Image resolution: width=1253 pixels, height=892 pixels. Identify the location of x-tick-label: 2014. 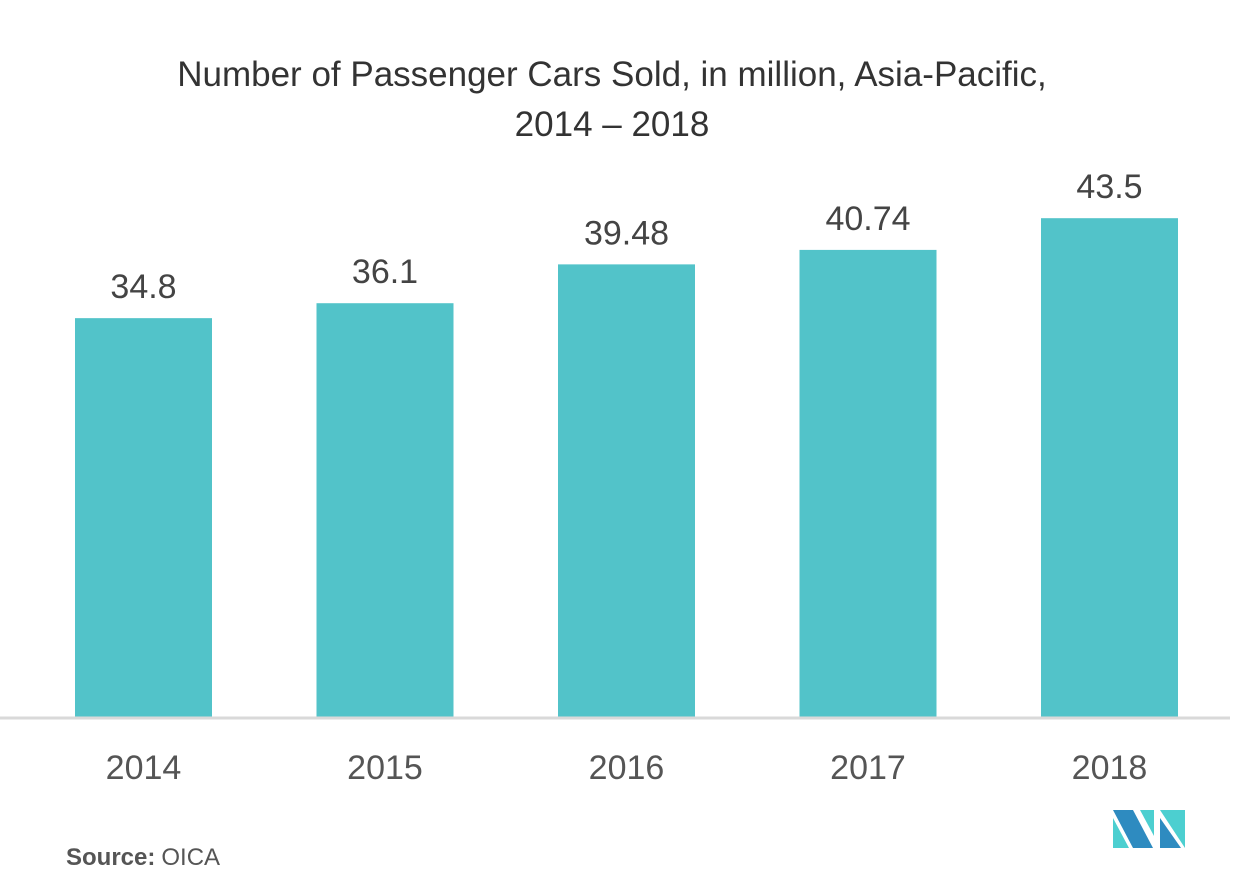
(144, 768).